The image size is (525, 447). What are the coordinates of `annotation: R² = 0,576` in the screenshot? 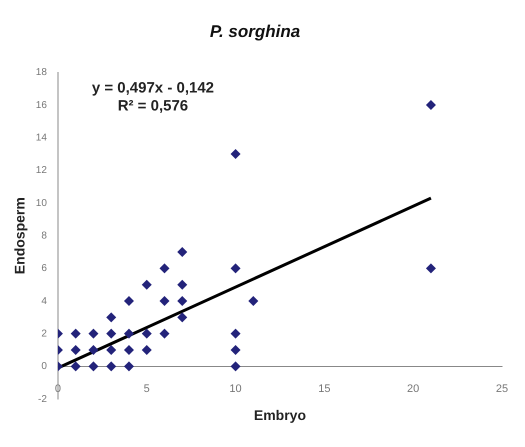 It's located at (153, 105).